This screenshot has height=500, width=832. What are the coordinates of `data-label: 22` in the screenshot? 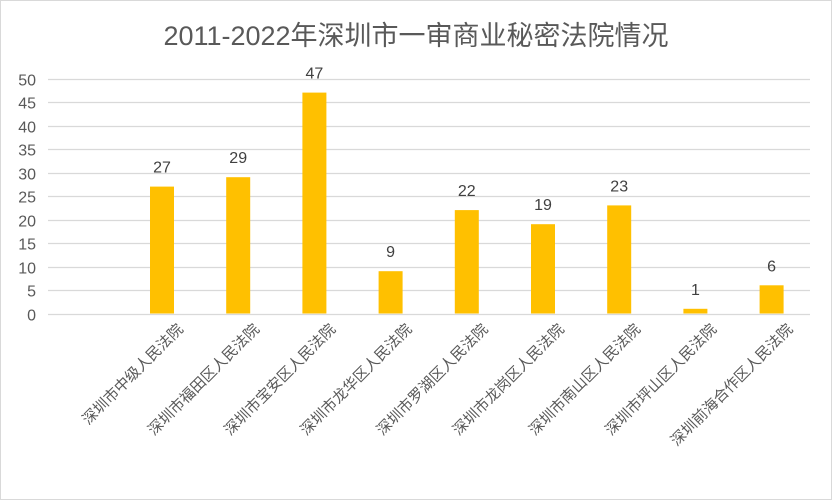 It's located at (467, 191).